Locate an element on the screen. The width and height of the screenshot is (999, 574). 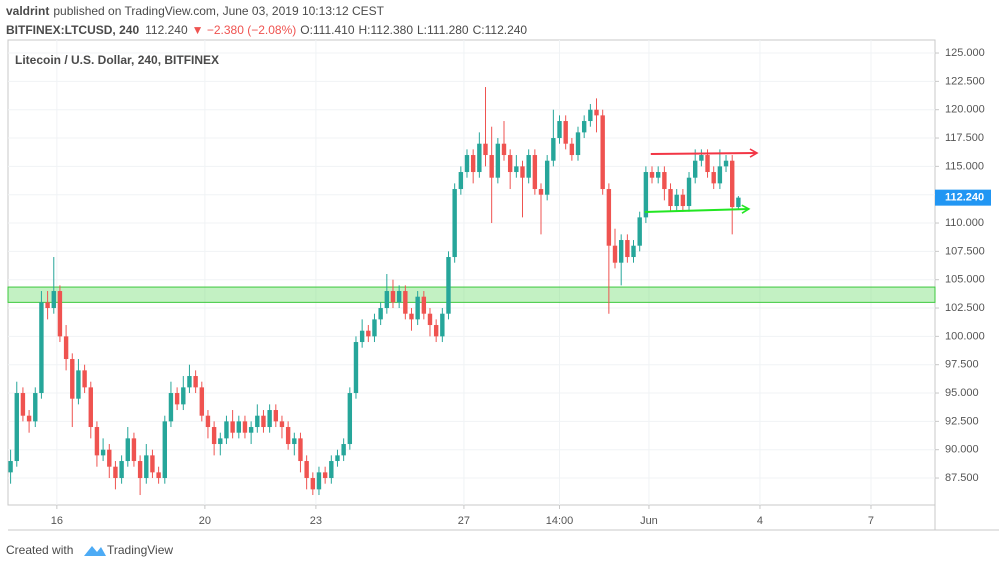
chart-title: Litecoin / U.S. Dollar, 240, BITFINEX is located at coordinates (117, 60).